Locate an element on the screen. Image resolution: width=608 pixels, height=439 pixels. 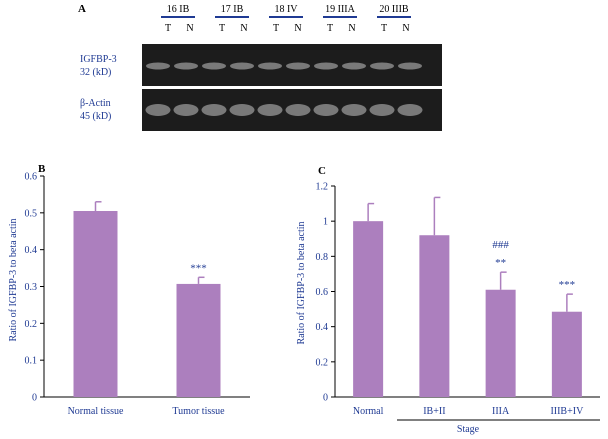
patient-label: 20 IIIB is located at coordinates (393, 9).